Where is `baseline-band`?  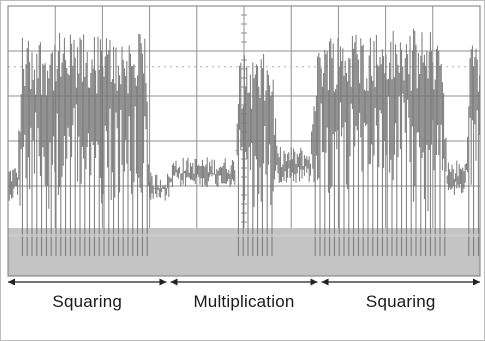 baseline-band is located at coordinates (244, 235).